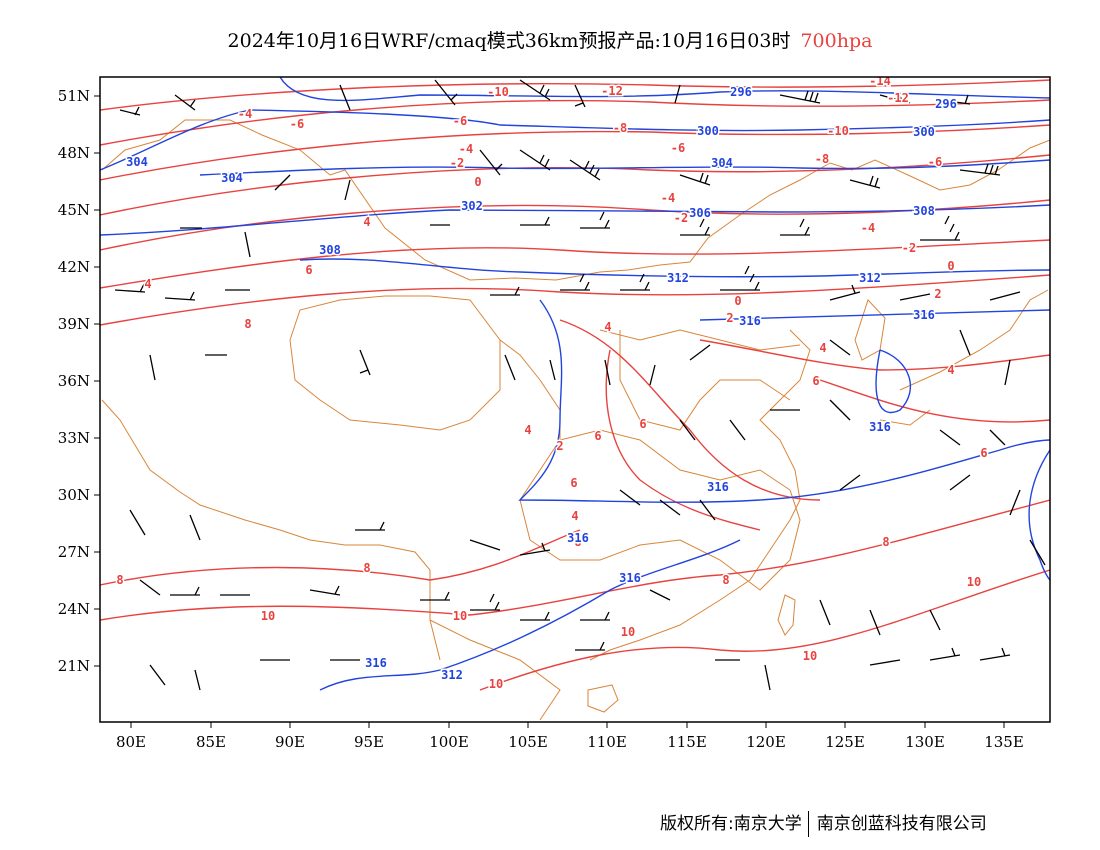  Describe the element at coordinates (924, 211) in the screenshot. I see `height-label: 308` at that location.